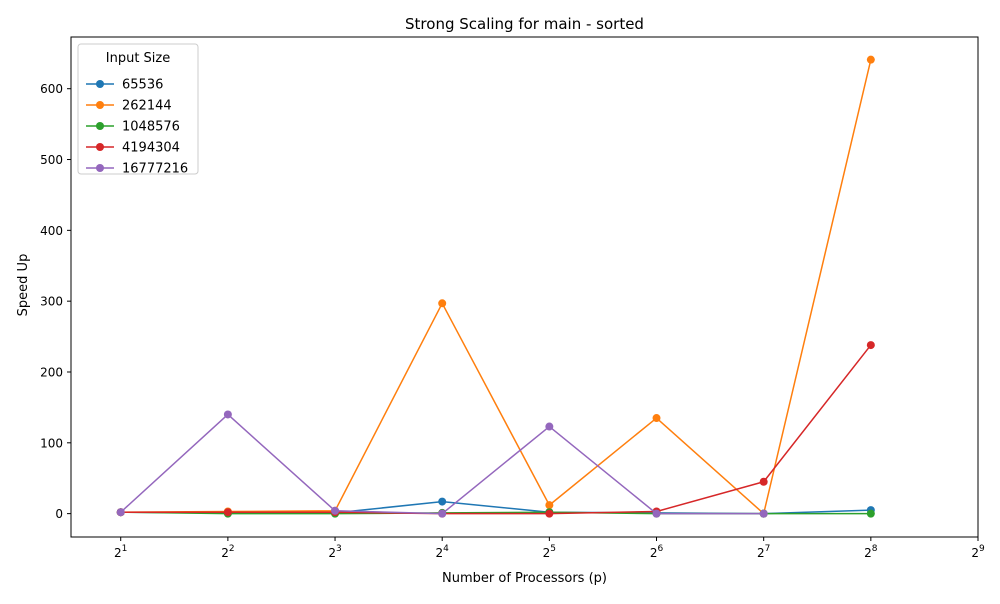 This screenshot has height=604, width=1000. I want to click on legend-label: 65536, so click(142, 85).